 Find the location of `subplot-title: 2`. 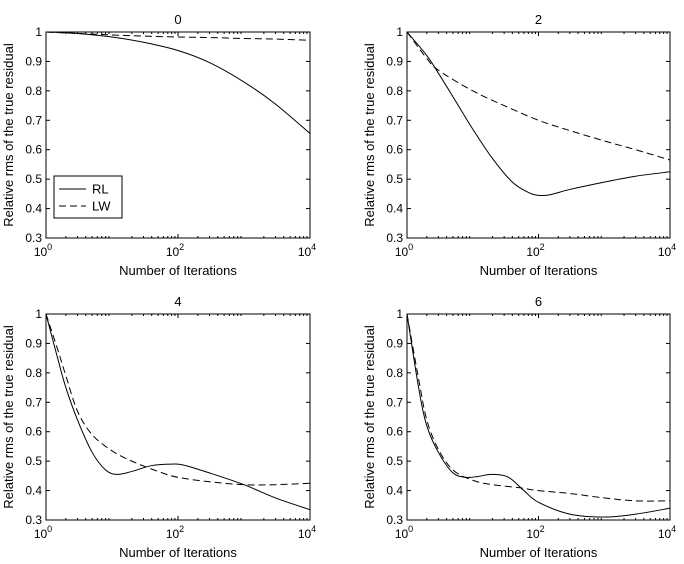

subplot-title: 2 is located at coordinates (538, 19).